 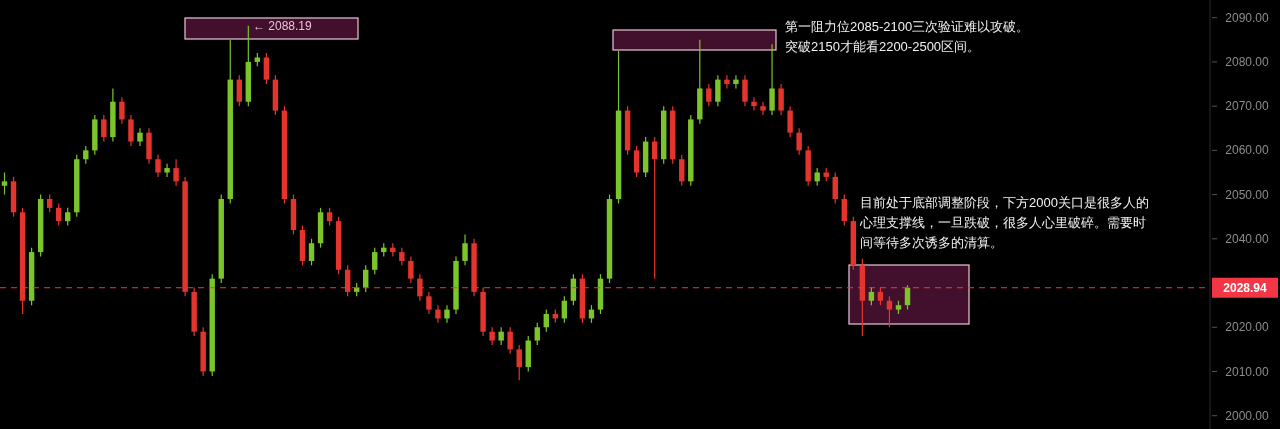 I want to click on annotation: ← 2088.19, so click(x=283, y=26).